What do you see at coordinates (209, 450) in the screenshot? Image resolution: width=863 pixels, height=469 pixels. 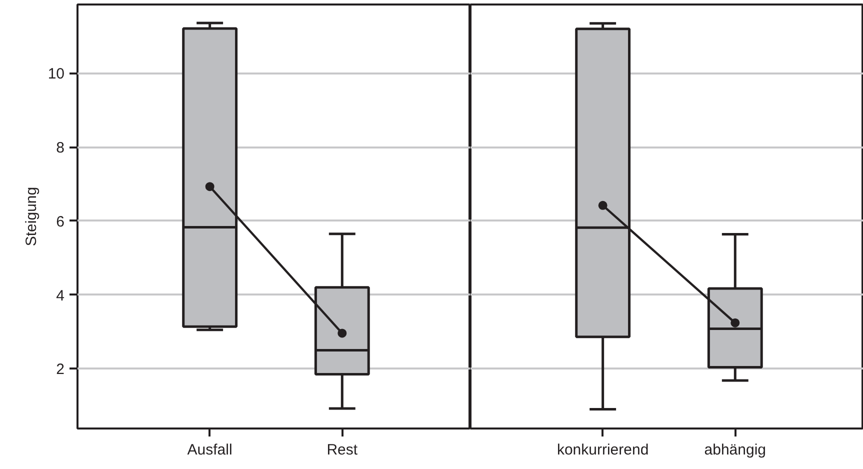 I see `x-tick-label: Ausfall` at bounding box center [209, 450].